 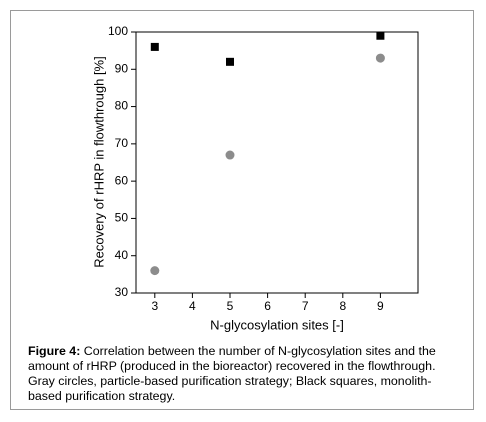 What do you see at coordinates (192, 306) in the screenshot?
I see `x-tick-label: 4` at bounding box center [192, 306].